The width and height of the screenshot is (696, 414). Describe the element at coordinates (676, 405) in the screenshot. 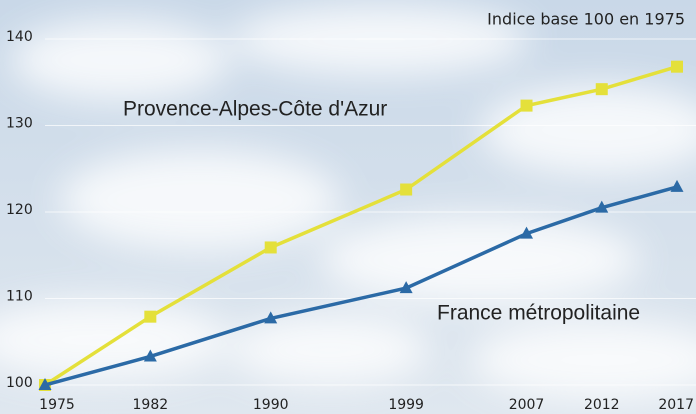

I see `x-tick-label: 2017` at that location.